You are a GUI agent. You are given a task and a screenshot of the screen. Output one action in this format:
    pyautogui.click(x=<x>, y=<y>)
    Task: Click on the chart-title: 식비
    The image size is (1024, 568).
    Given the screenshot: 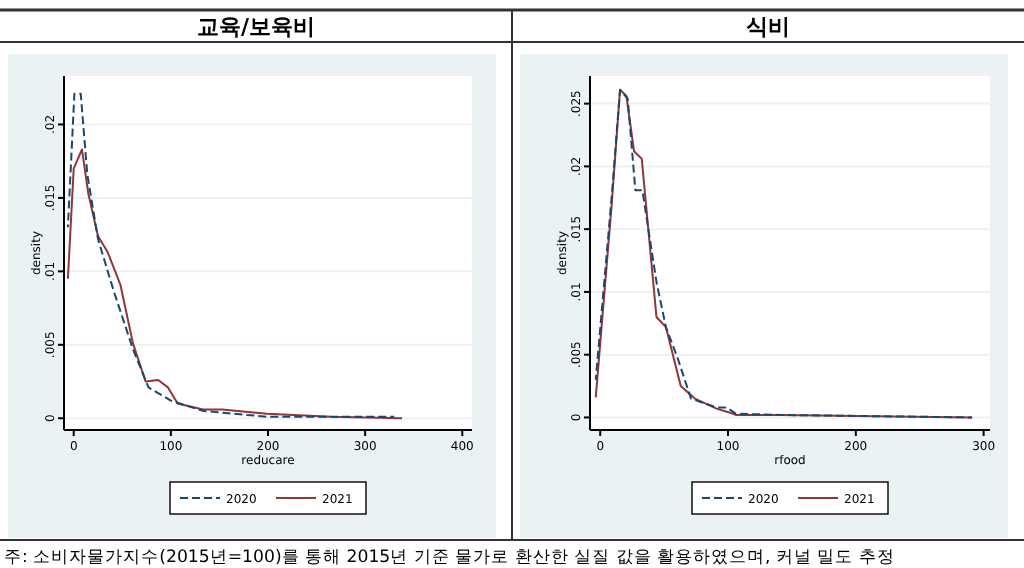 What is the action you would take?
    pyautogui.click(x=768, y=27)
    